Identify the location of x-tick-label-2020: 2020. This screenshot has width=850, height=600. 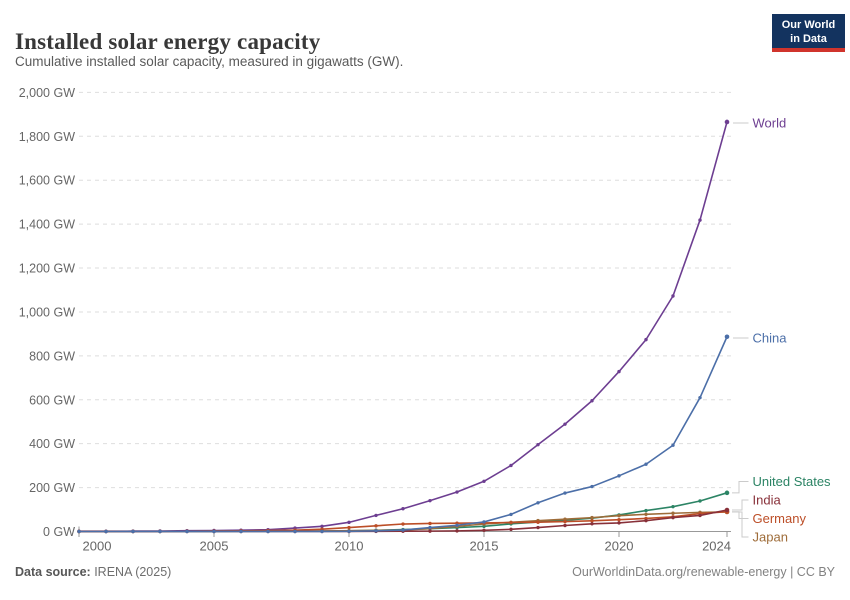
(619, 546).